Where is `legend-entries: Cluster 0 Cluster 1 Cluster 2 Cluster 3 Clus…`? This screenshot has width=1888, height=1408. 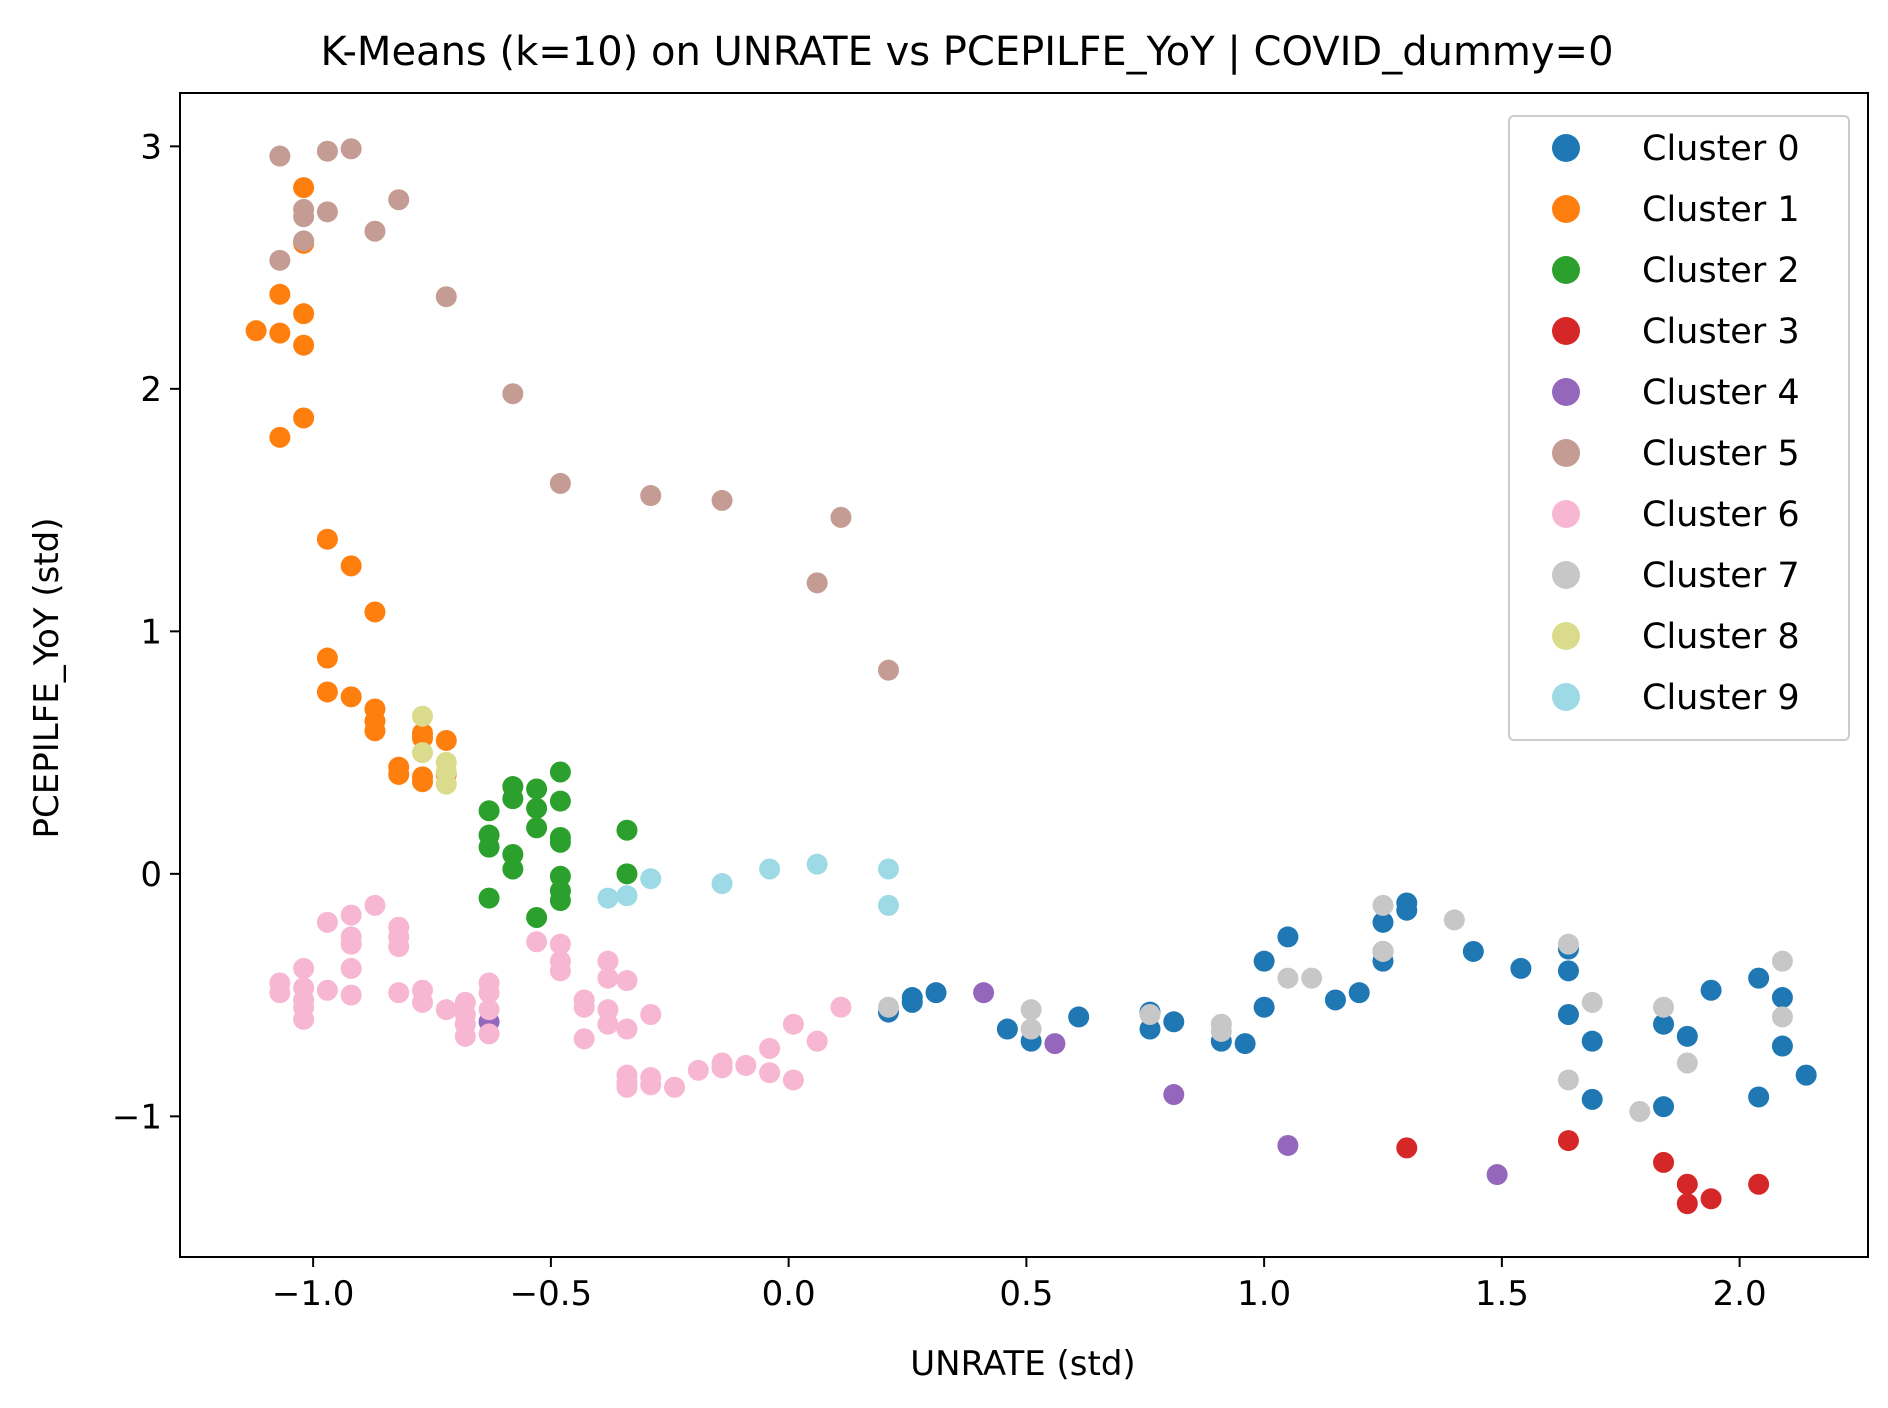
legend-entries: Cluster 0 Cluster 1 Cluster 2 Cluster 3 Clus… is located at coordinates (1676, 423).